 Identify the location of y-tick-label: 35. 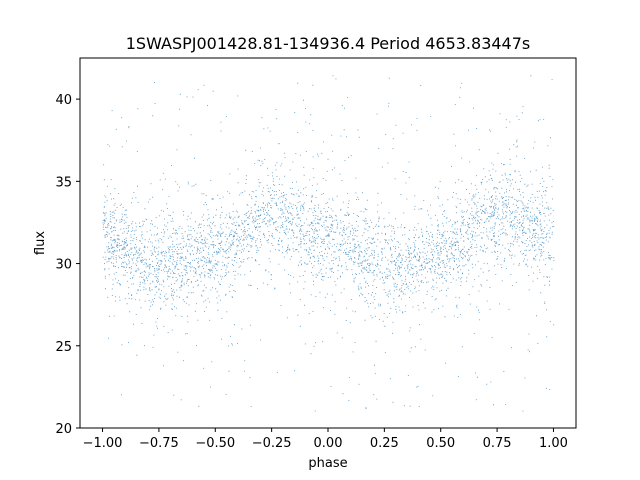
(63, 182).